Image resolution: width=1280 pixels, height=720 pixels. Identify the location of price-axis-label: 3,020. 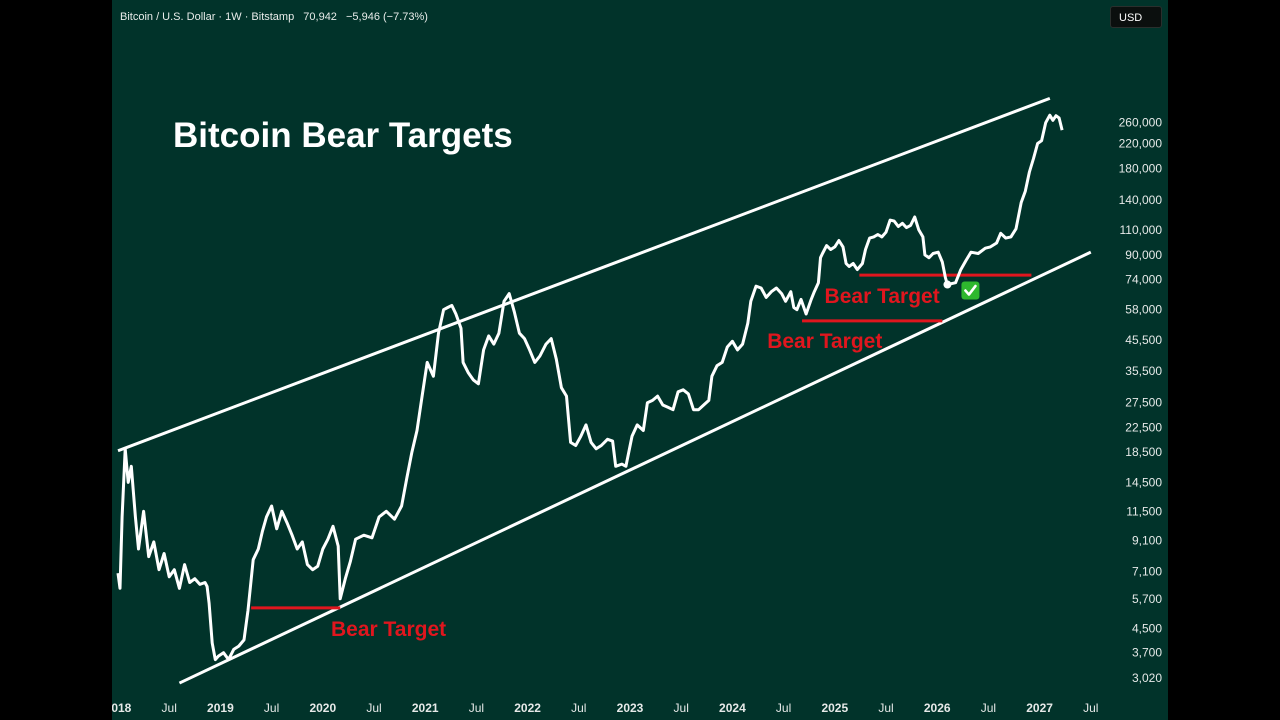
(1147, 678).